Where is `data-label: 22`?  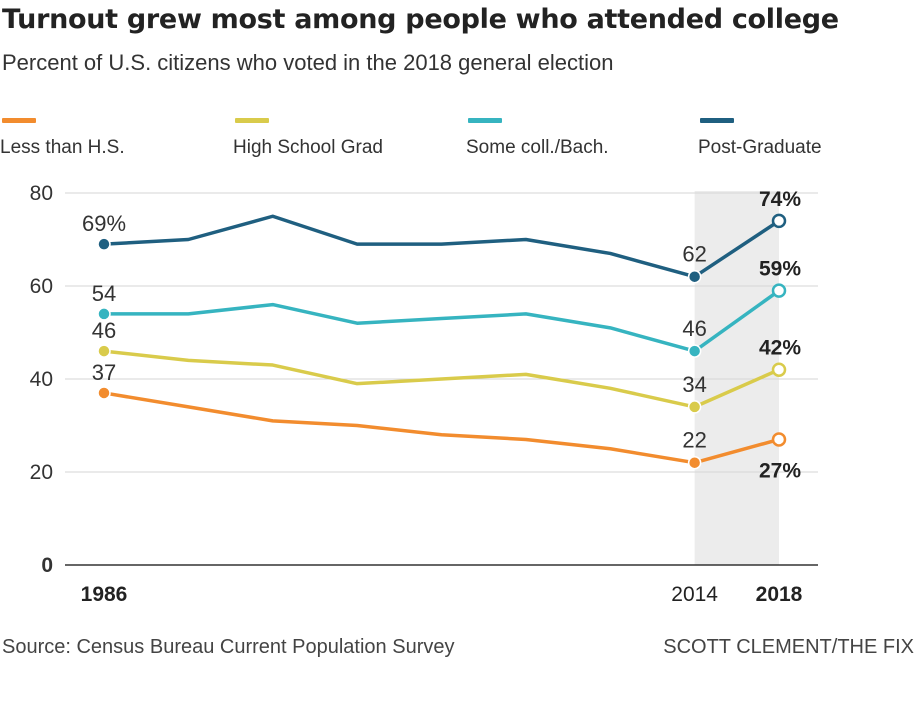
data-label: 22 is located at coordinates (694, 440).